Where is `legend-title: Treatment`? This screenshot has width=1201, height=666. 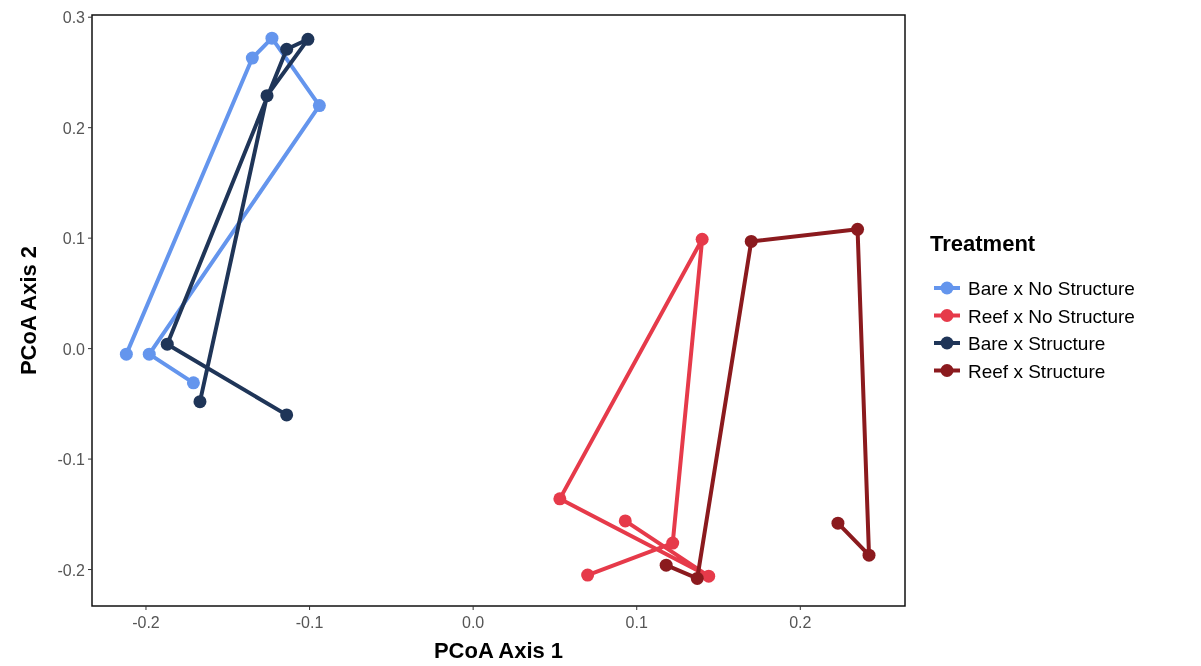 legend-title: Treatment is located at coordinates (983, 243).